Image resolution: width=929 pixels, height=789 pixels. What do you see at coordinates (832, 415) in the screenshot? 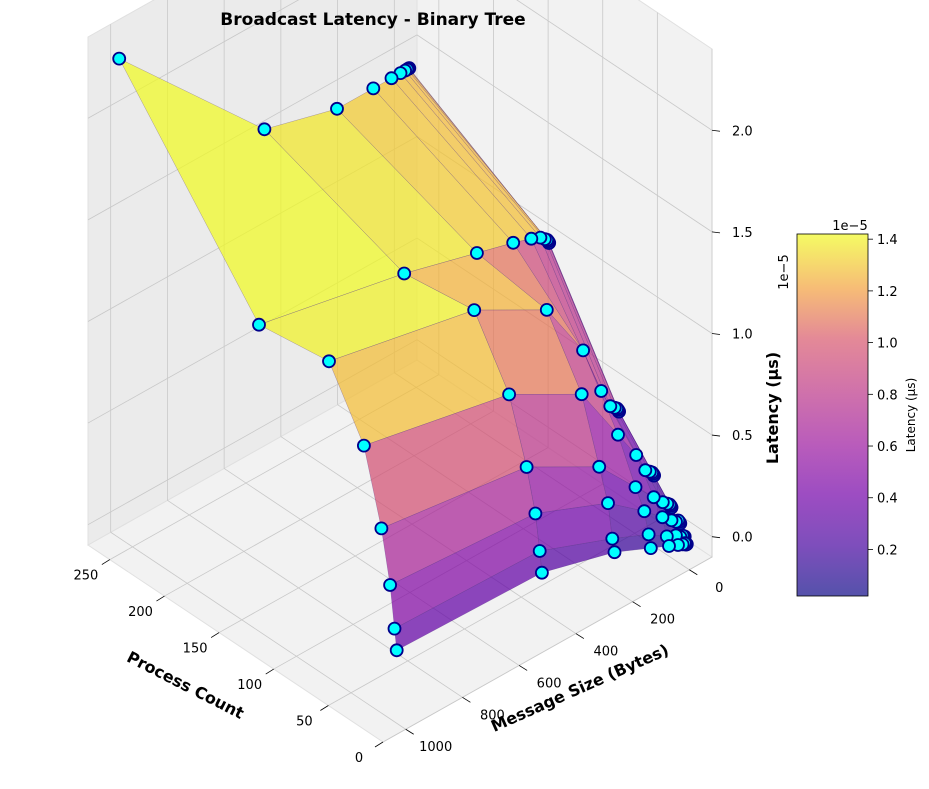
I see `colorbar-gradient` at bounding box center [832, 415].